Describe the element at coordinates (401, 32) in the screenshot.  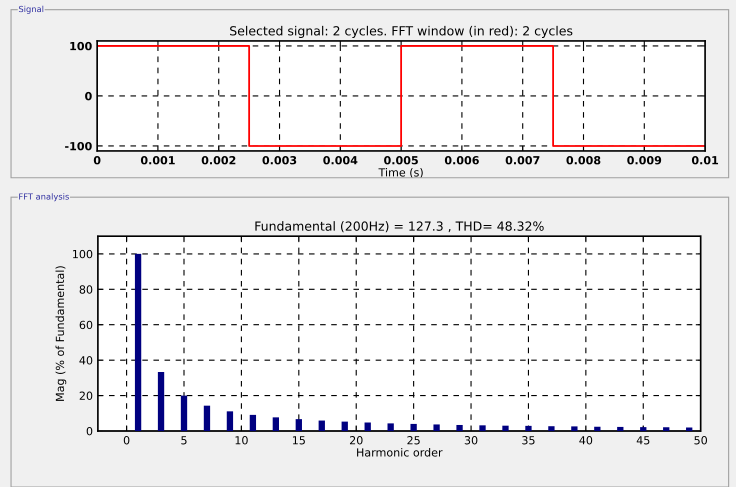
I see `chart-title: Selected signal: 2 cycles. FFT window (in red): 2 cycles` at that location.